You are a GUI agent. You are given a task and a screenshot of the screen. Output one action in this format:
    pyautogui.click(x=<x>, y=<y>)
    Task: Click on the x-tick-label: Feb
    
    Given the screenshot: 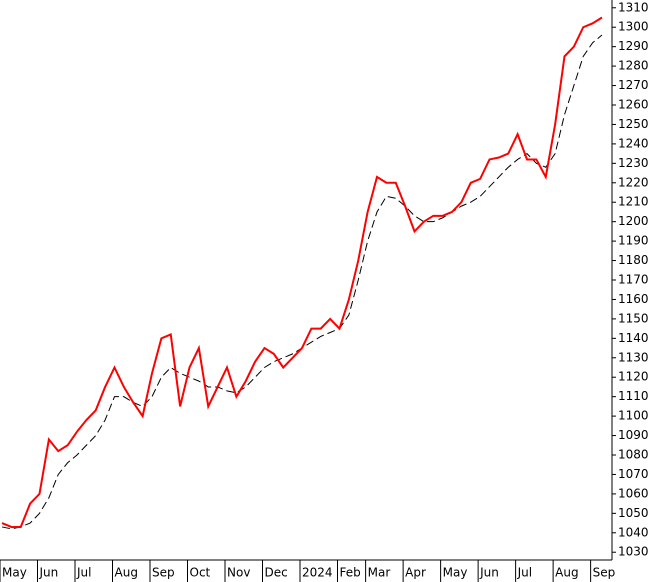 What is the action you would take?
    pyautogui.click(x=350, y=573)
    